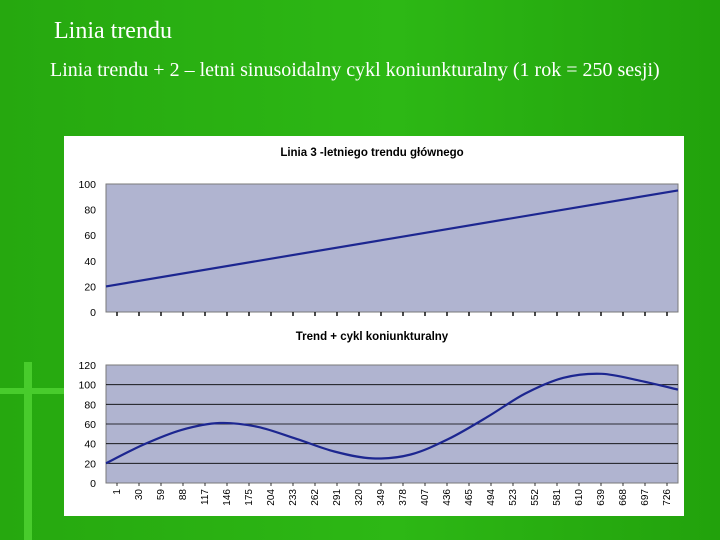 The image size is (720, 540). What do you see at coordinates (139, 495) in the screenshot?
I see `x-tick-label: 30` at bounding box center [139, 495].